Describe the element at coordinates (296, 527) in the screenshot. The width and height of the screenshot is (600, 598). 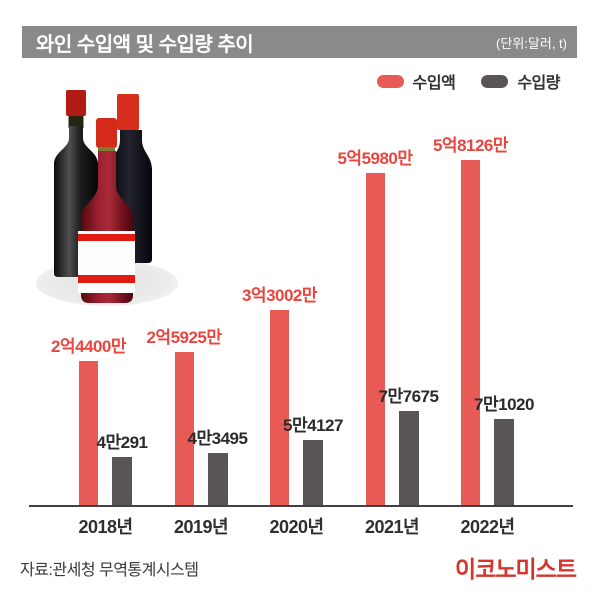
I see `x-axis-label-2020년: 2020년` at that location.